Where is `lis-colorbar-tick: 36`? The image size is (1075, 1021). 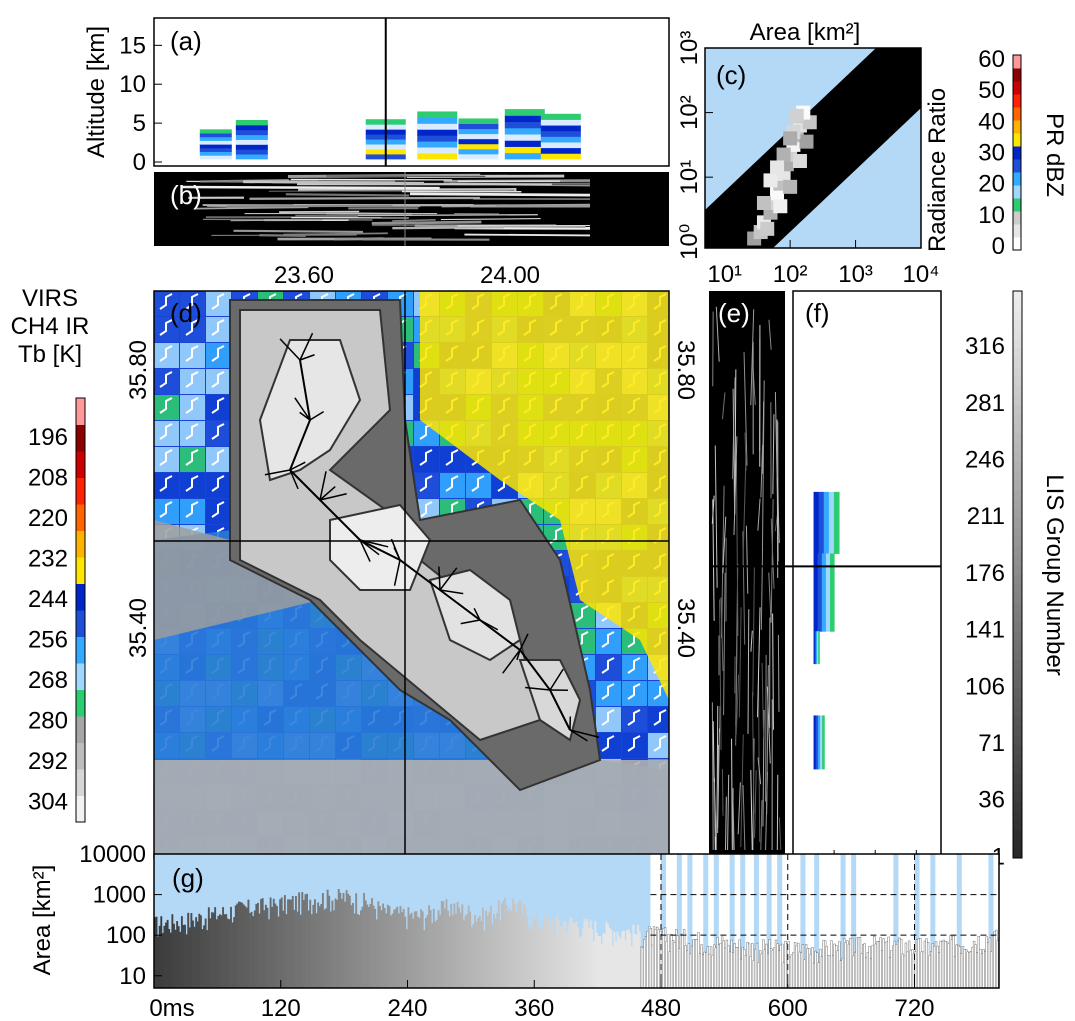 lis-colorbar-tick: 36 is located at coordinates (991, 800).